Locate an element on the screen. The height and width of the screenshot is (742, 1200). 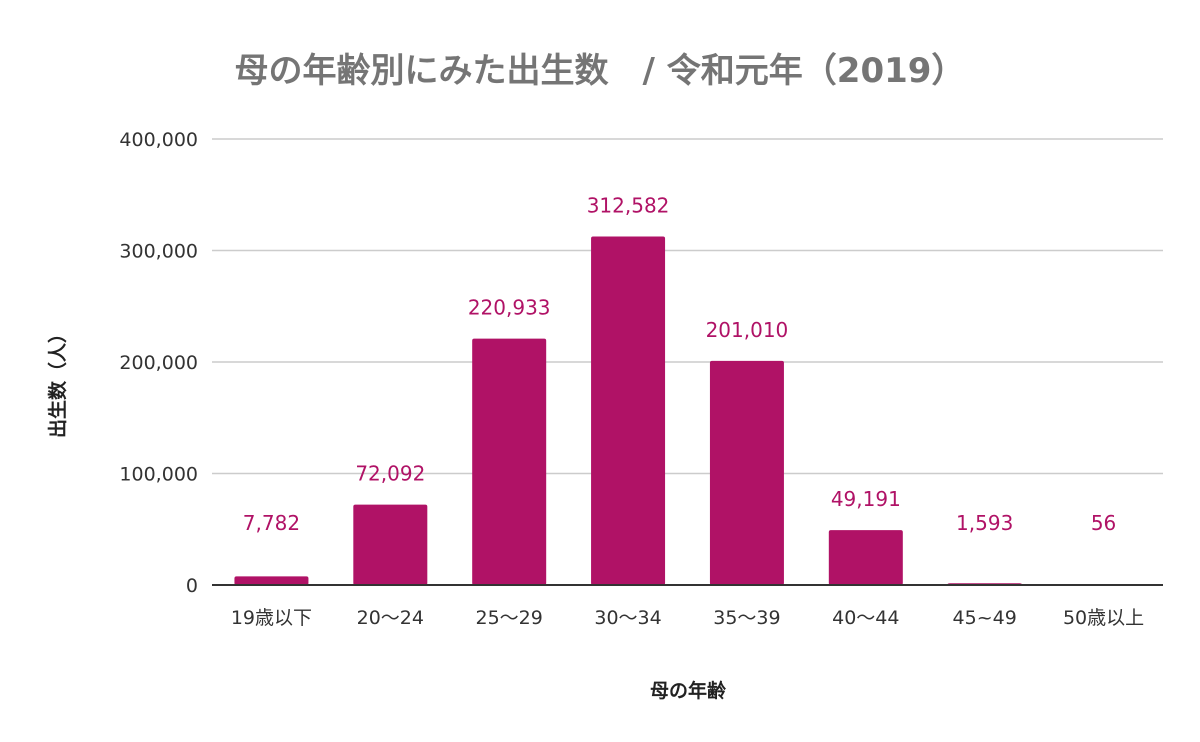
y-tick-label: 0 is located at coordinates (192, 586).